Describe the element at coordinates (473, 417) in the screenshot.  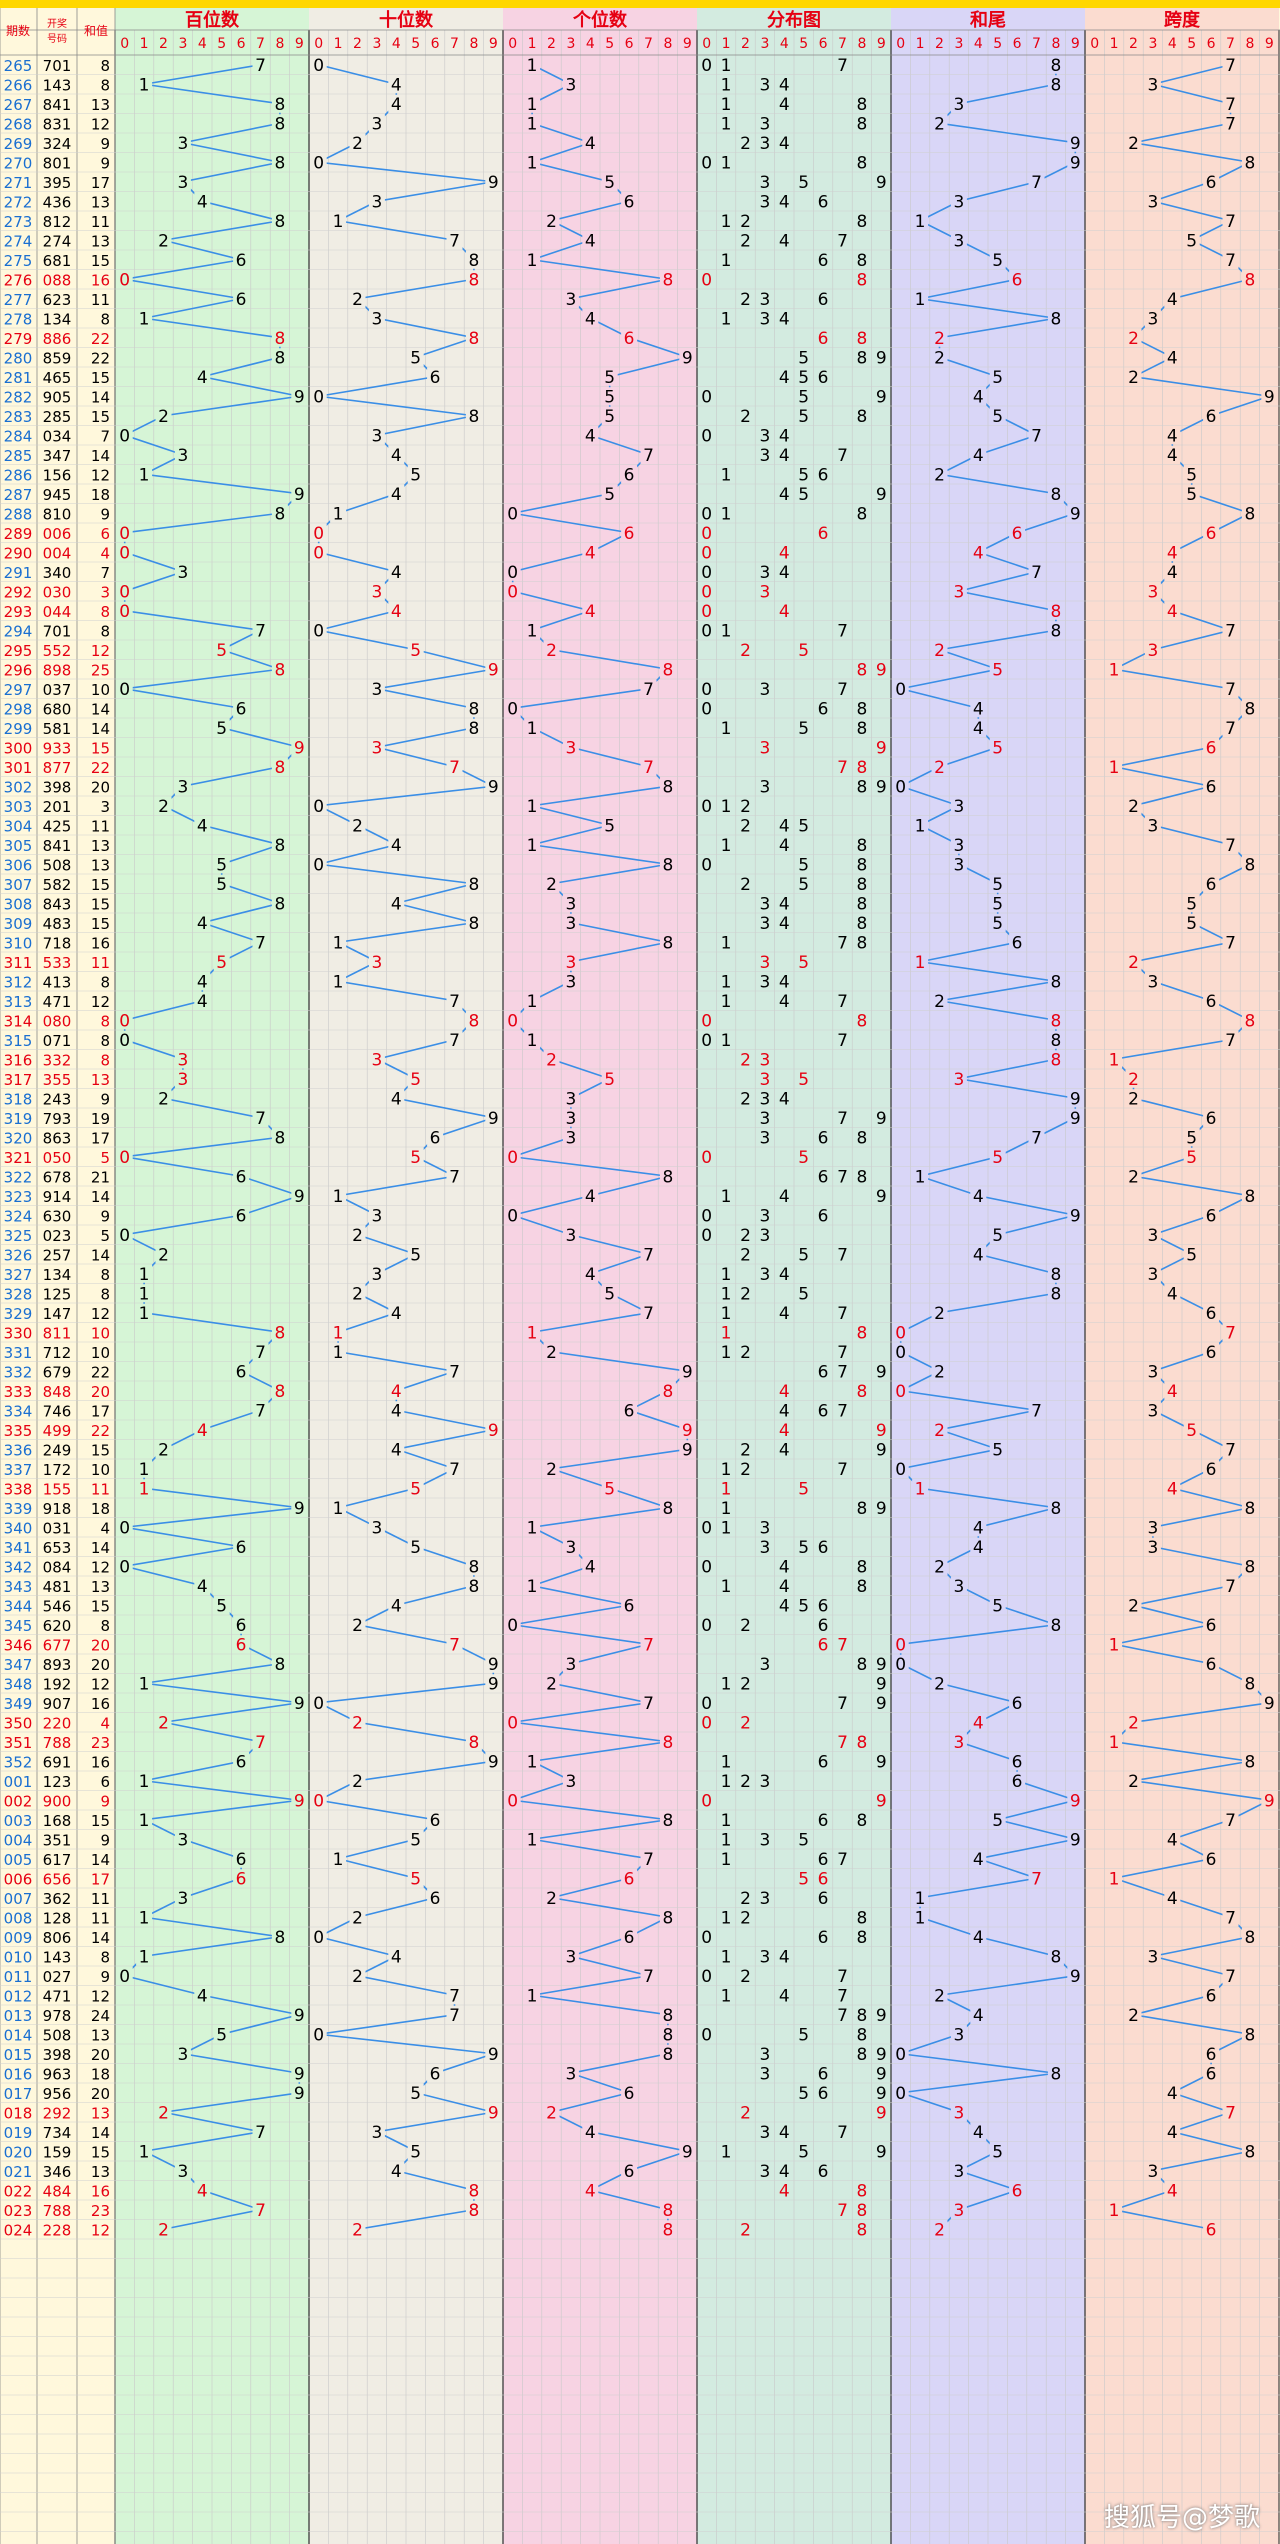
I see `mark-1: 8` at that location.